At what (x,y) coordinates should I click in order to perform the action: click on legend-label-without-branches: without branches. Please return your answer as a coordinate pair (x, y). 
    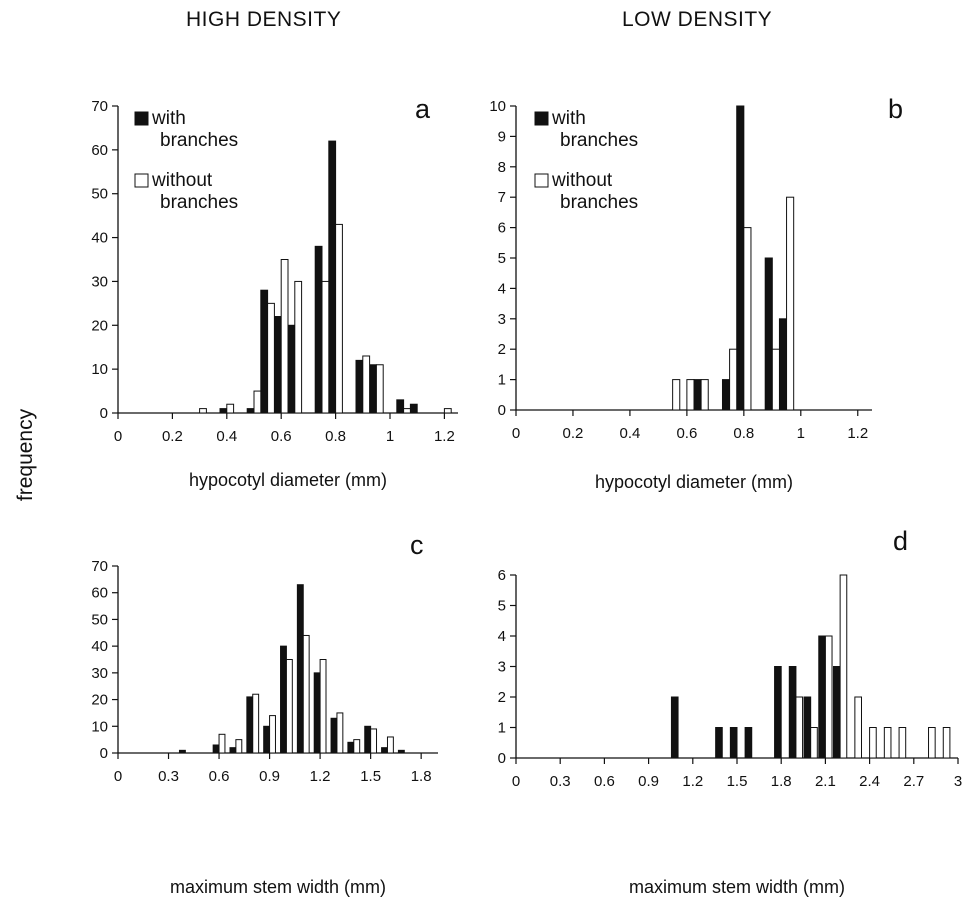
    Looking at the image, I should click on (594, 191).